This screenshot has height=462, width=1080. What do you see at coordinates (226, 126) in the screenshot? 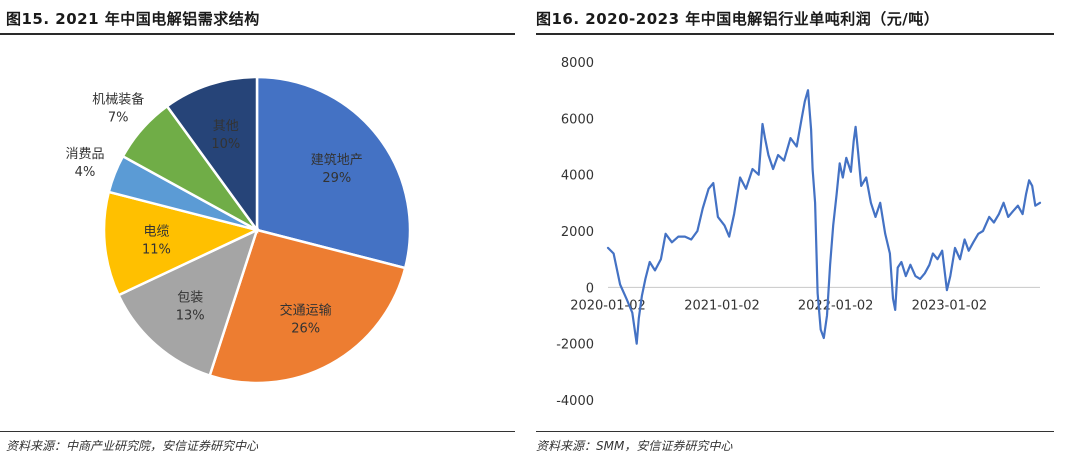
I see `pie-category-label: 其他` at bounding box center [226, 126].